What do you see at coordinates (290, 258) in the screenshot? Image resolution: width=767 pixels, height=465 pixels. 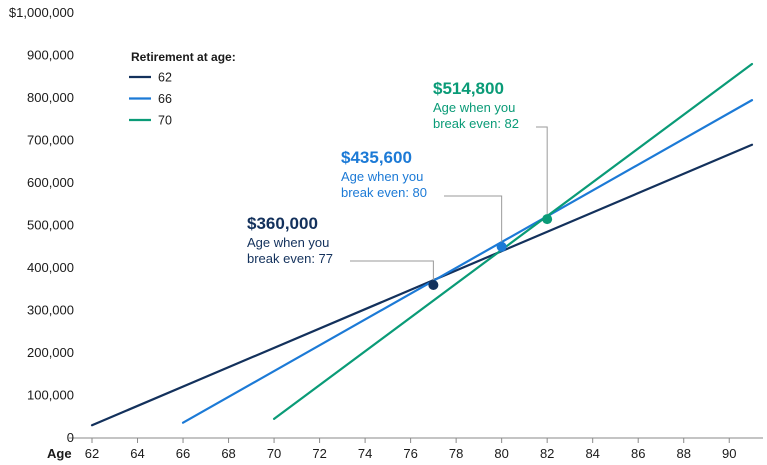 I see `break-even-text: break even: 77` at bounding box center [290, 258].